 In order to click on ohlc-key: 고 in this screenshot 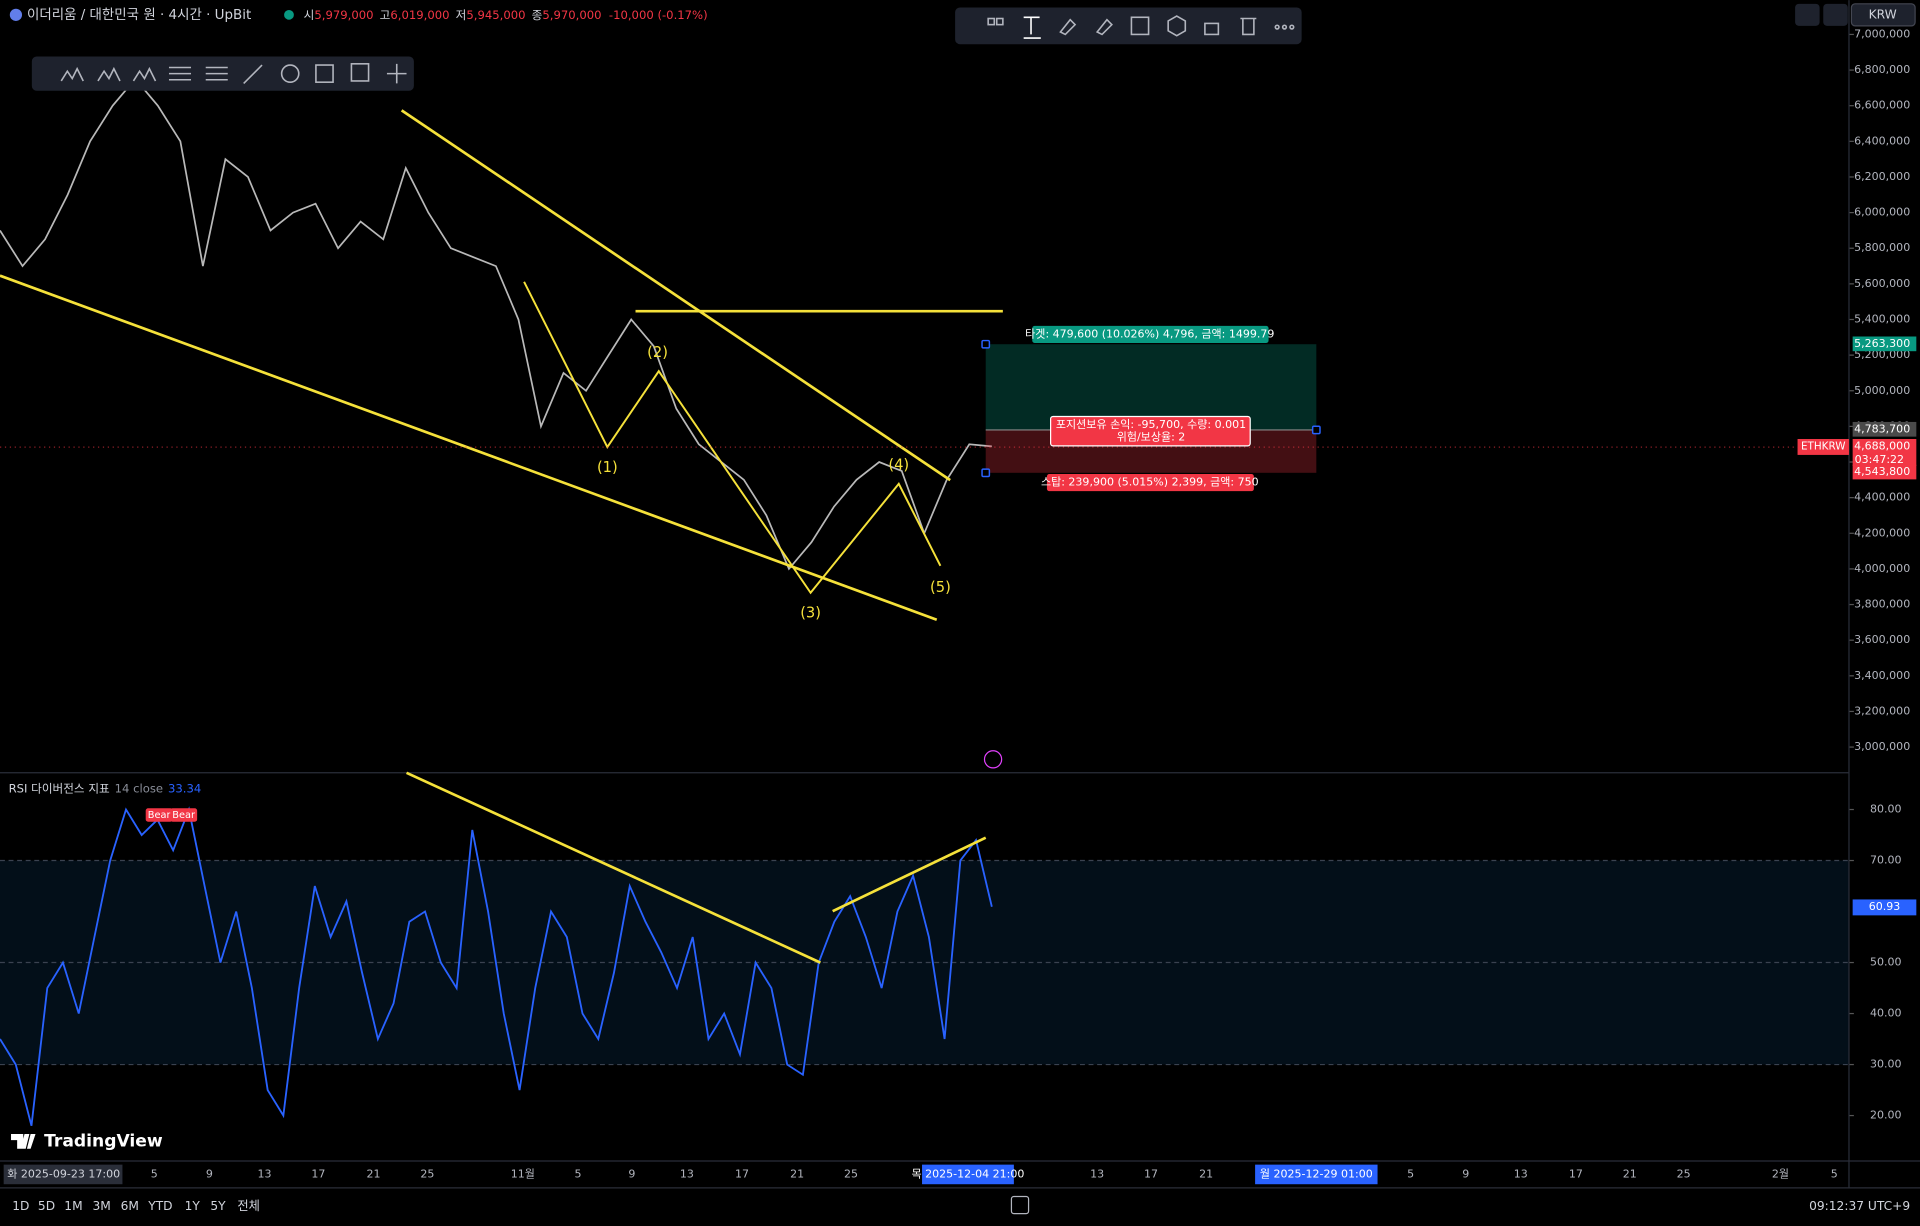, I will do `click(385, 14)`.